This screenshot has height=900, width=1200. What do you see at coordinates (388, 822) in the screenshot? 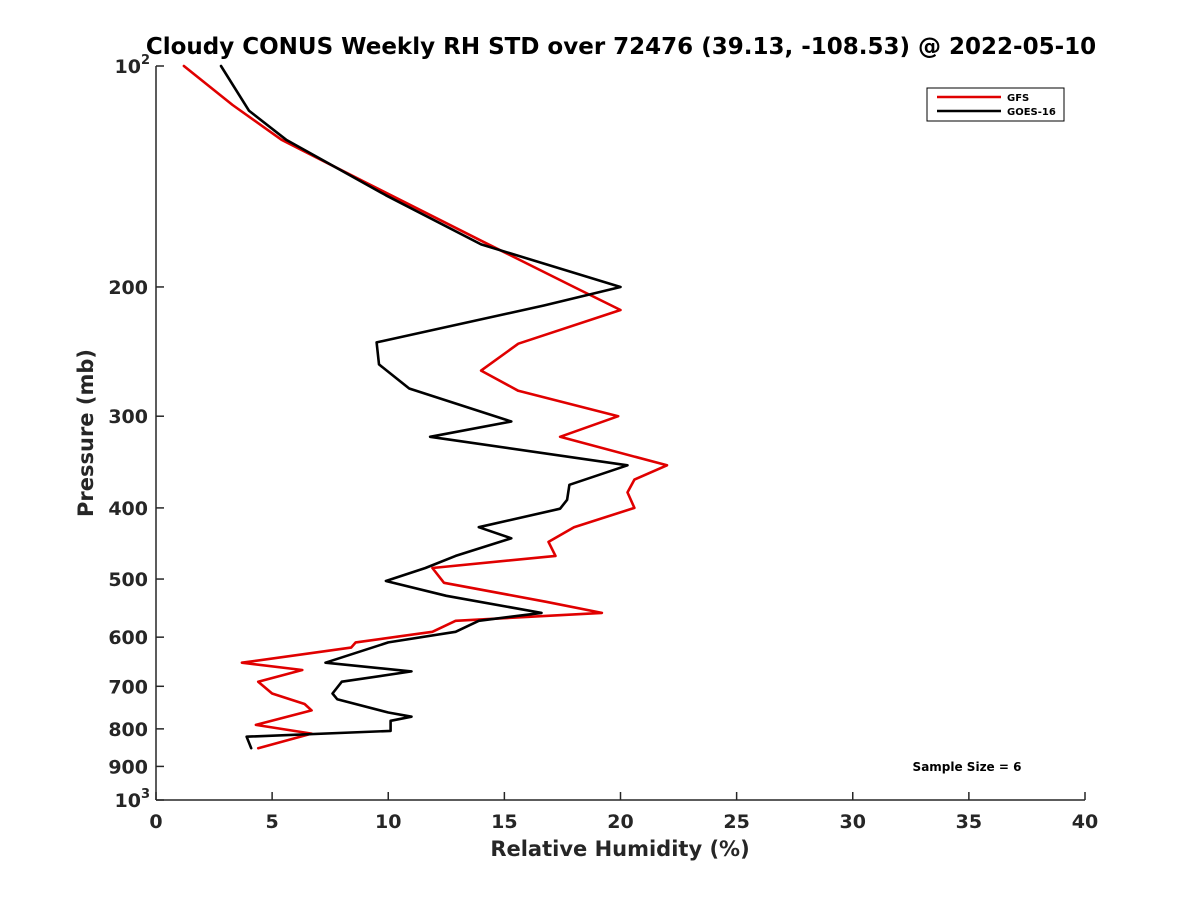
I see `x-tick-label: 10` at bounding box center [388, 822].